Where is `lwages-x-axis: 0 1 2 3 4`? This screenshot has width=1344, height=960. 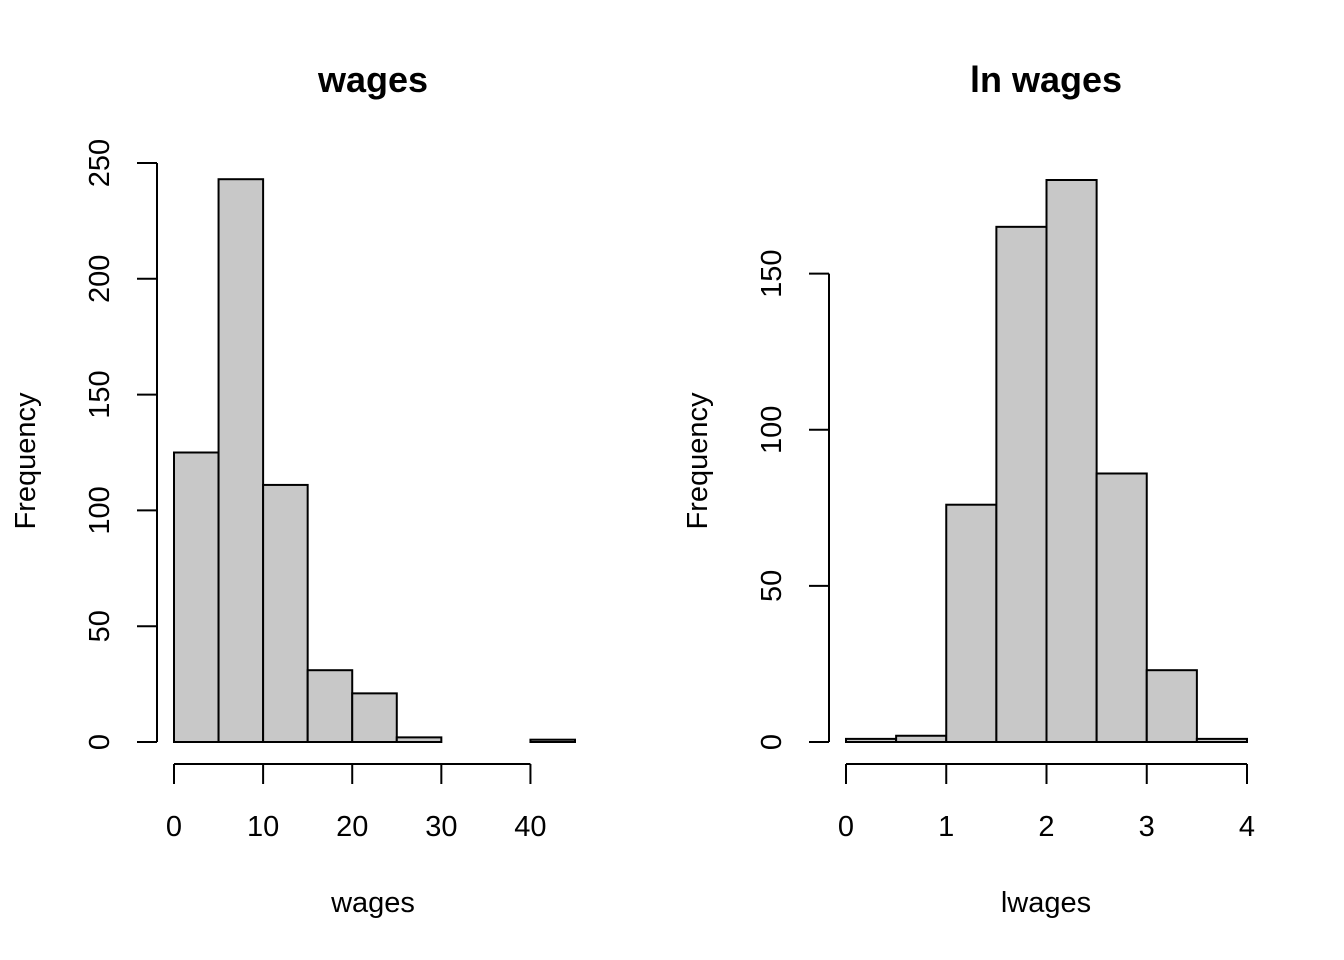
lwages-x-axis: 0 1 2 3 4 is located at coordinates (1046, 803).